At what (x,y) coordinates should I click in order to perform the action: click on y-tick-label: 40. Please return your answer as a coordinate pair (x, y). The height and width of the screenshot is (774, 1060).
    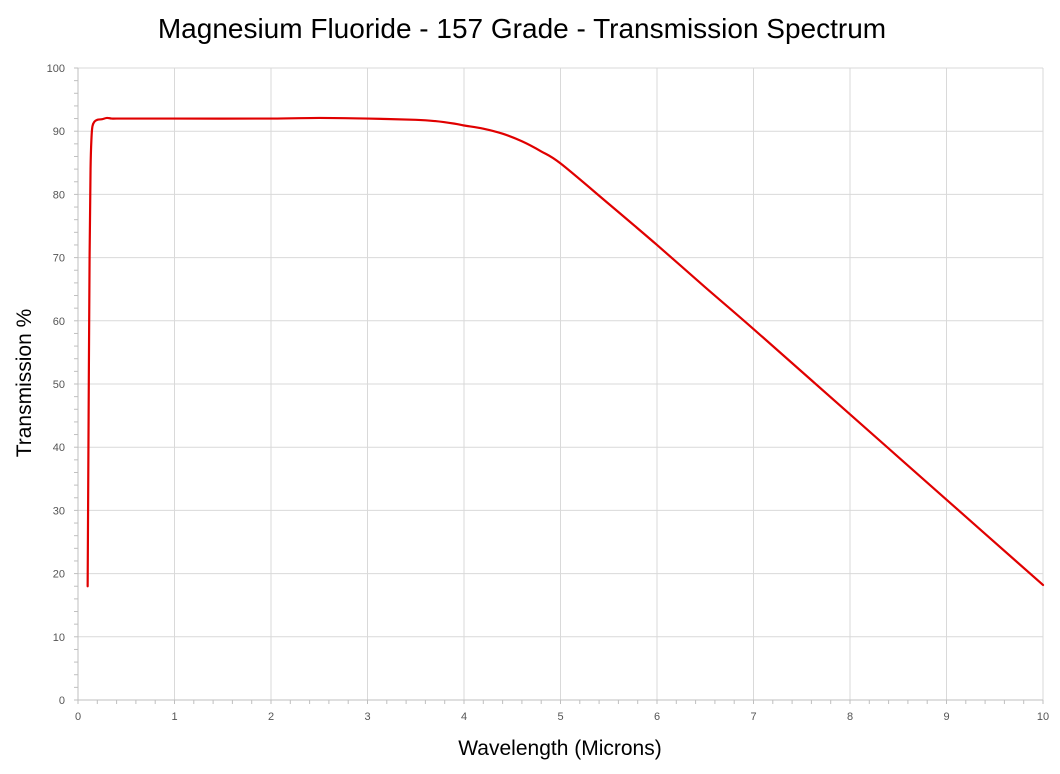
    Looking at the image, I should click on (59, 448).